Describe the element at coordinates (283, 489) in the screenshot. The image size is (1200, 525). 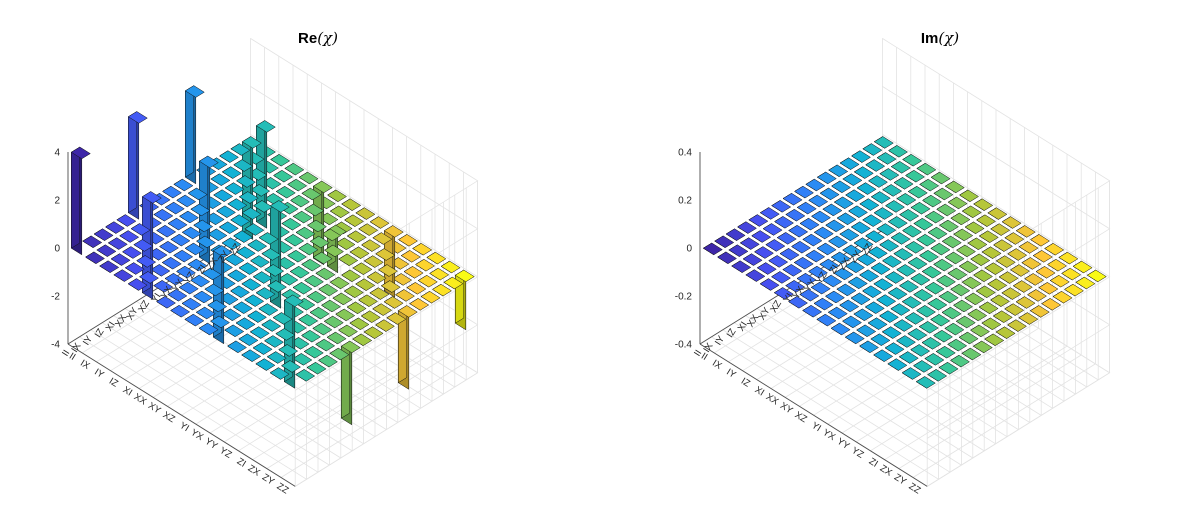
I see `col-tick-label: ZZ` at that location.